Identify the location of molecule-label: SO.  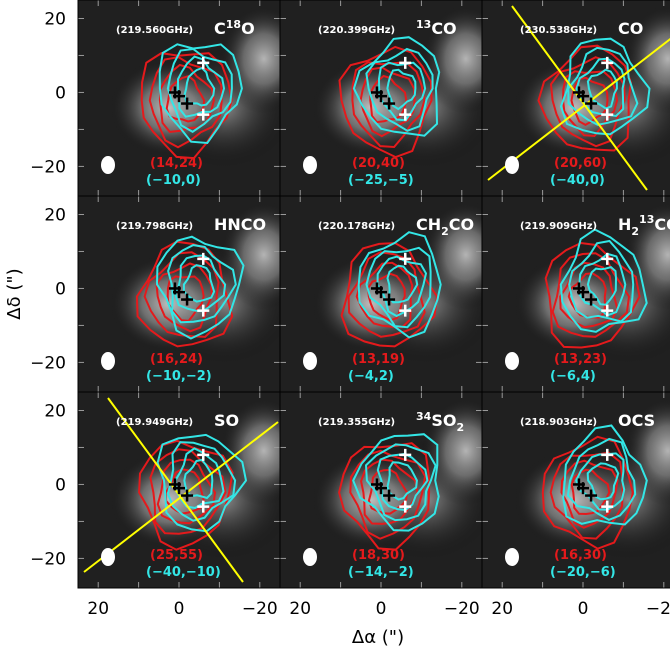
(226, 420).